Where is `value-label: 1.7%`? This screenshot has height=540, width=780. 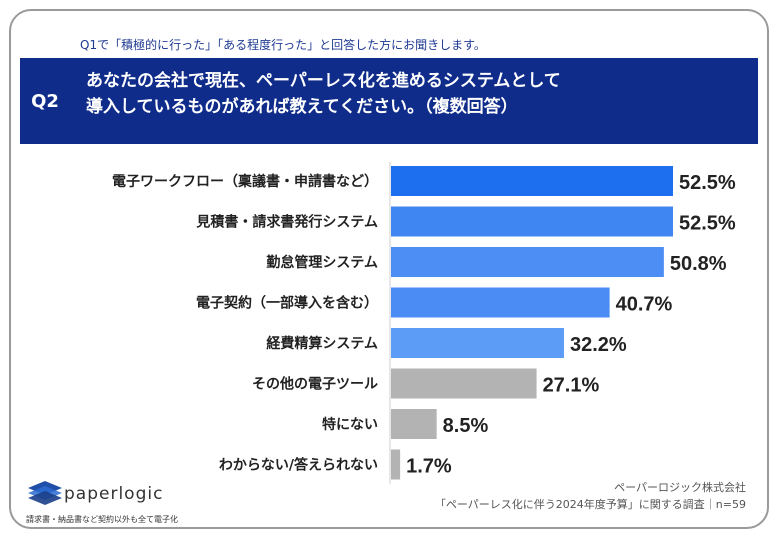
value-label: 1.7% is located at coordinates (429, 467).